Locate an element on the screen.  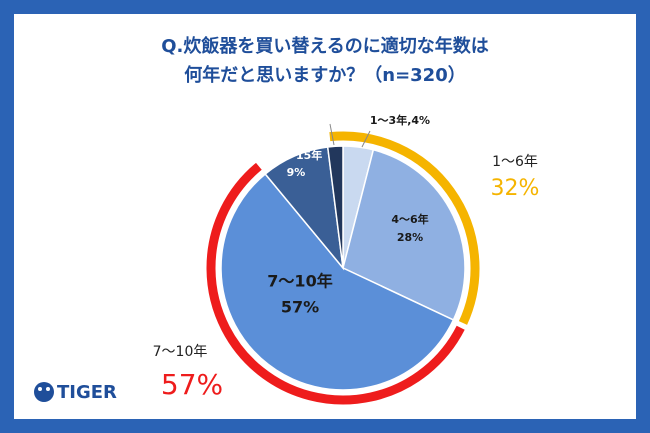
logo-icon is located at coordinates (44, 392).